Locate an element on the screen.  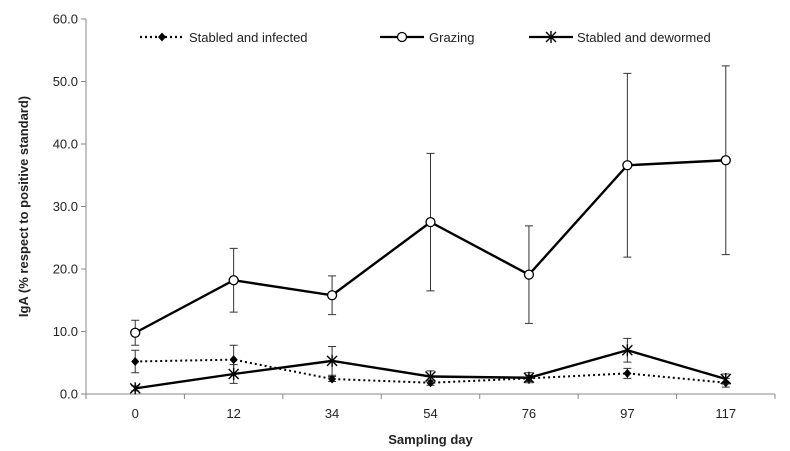
y-tick-label: 0.0 is located at coordinates (69, 394).